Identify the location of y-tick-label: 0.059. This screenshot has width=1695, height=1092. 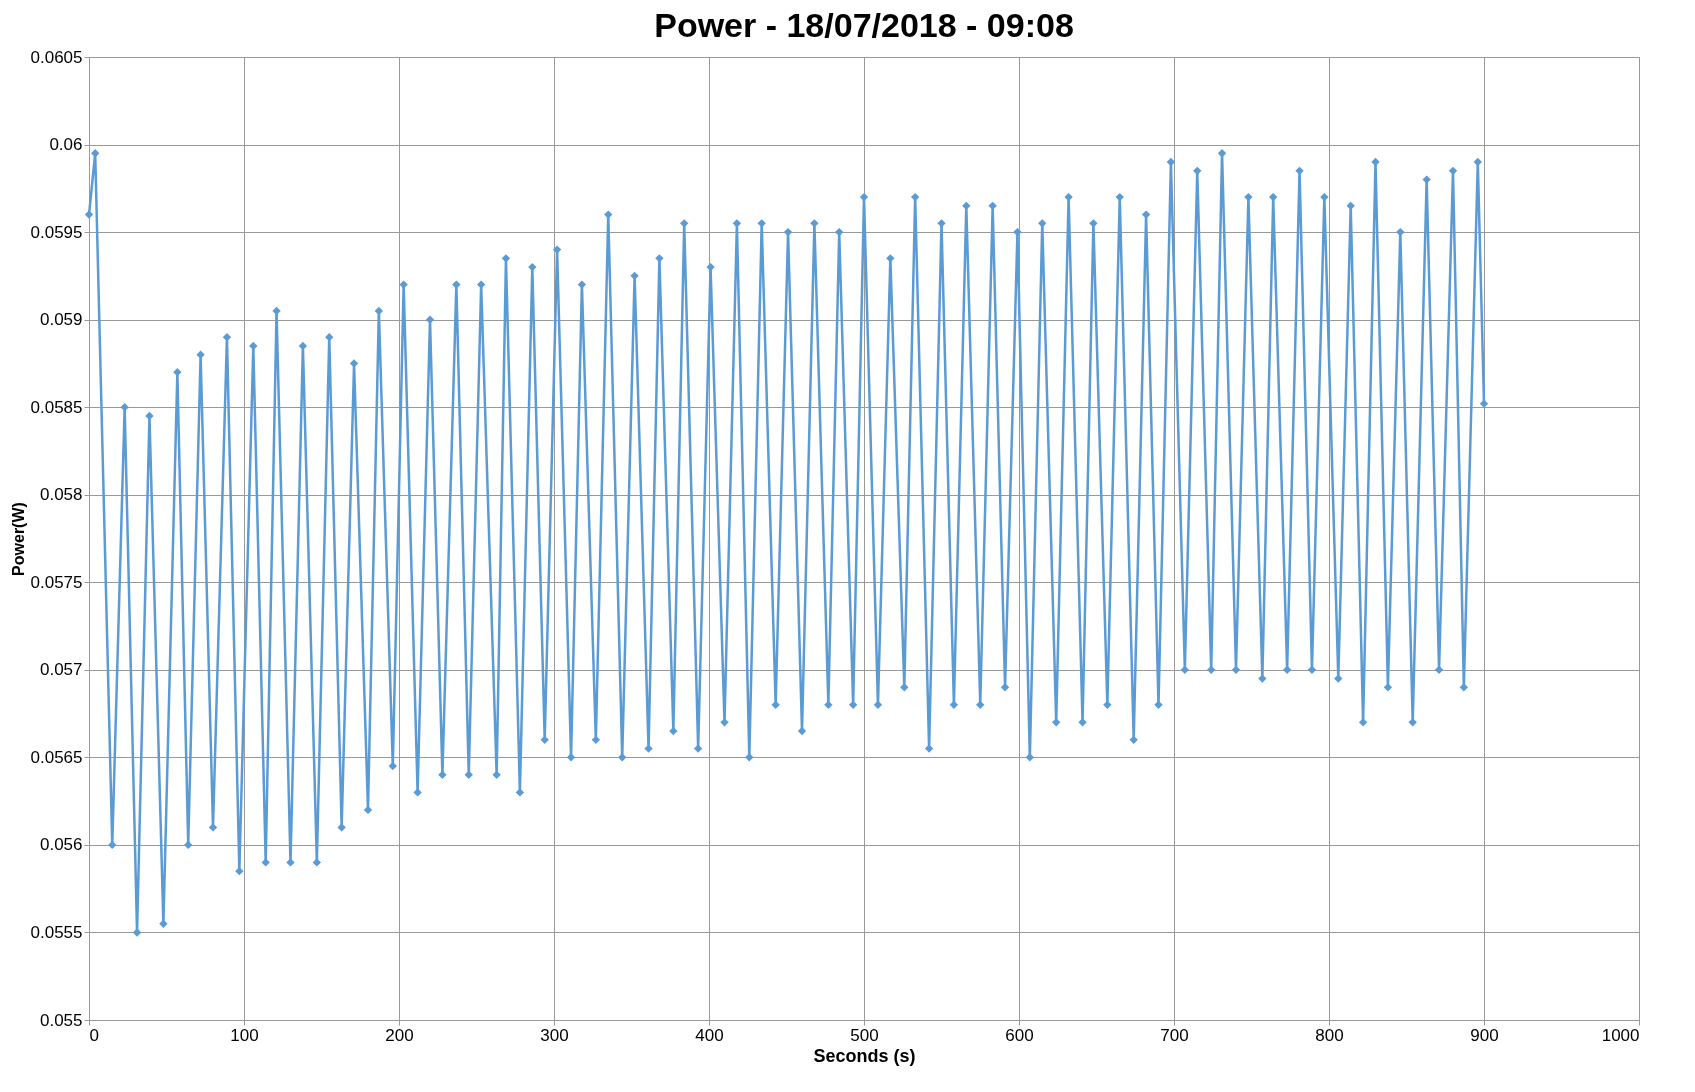
(61, 320).